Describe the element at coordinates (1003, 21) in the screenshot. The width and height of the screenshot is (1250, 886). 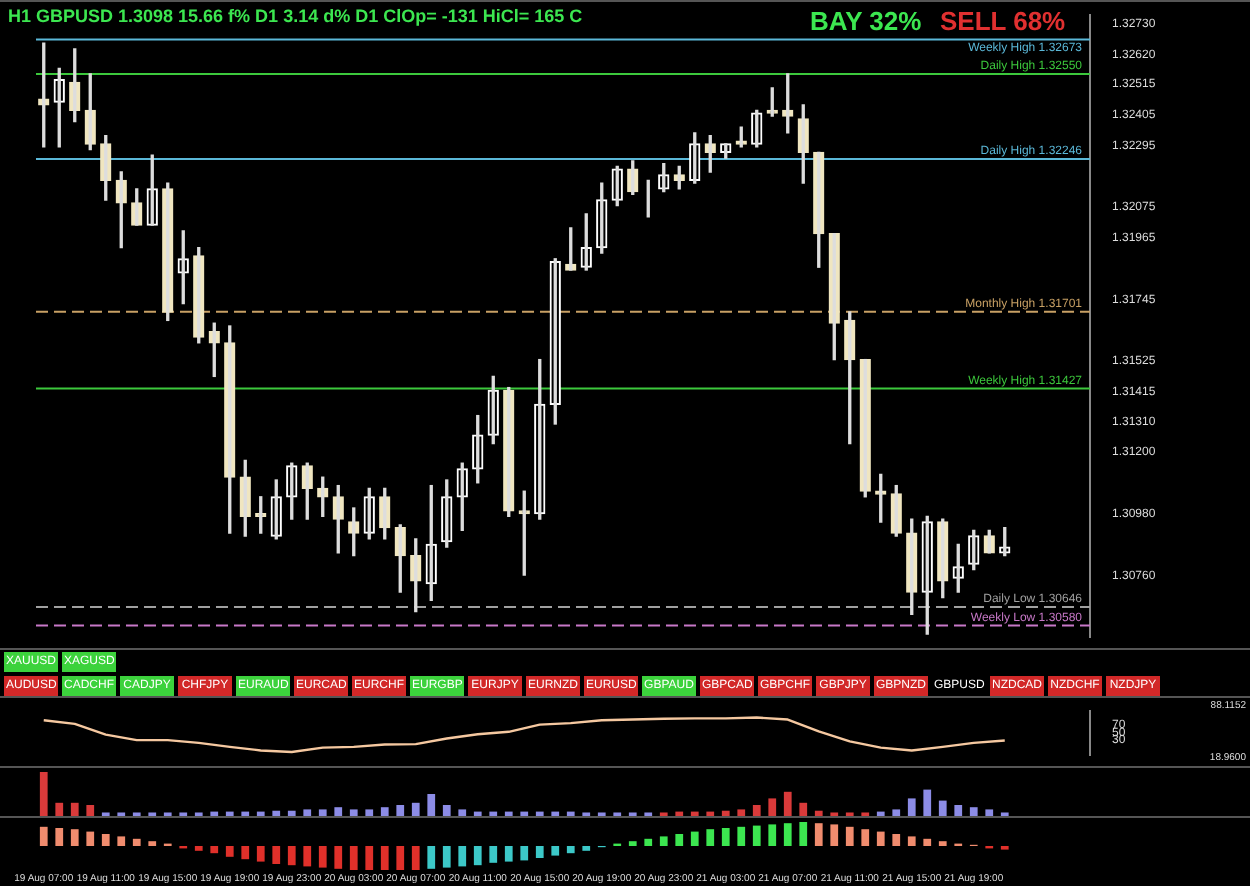
I see `annotation: SELL 68%` at that location.